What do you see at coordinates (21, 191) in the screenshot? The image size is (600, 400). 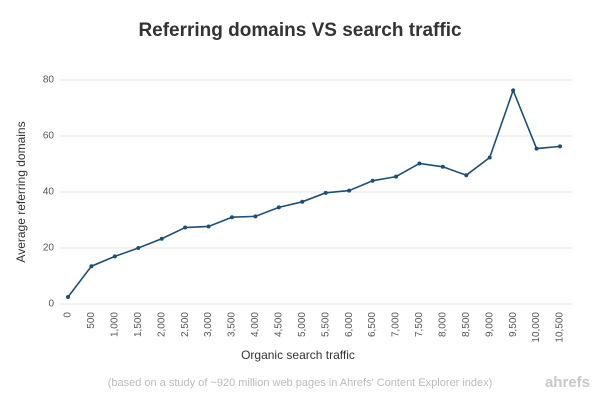 I see `y-axis-label: Average referring domains` at bounding box center [21, 191].